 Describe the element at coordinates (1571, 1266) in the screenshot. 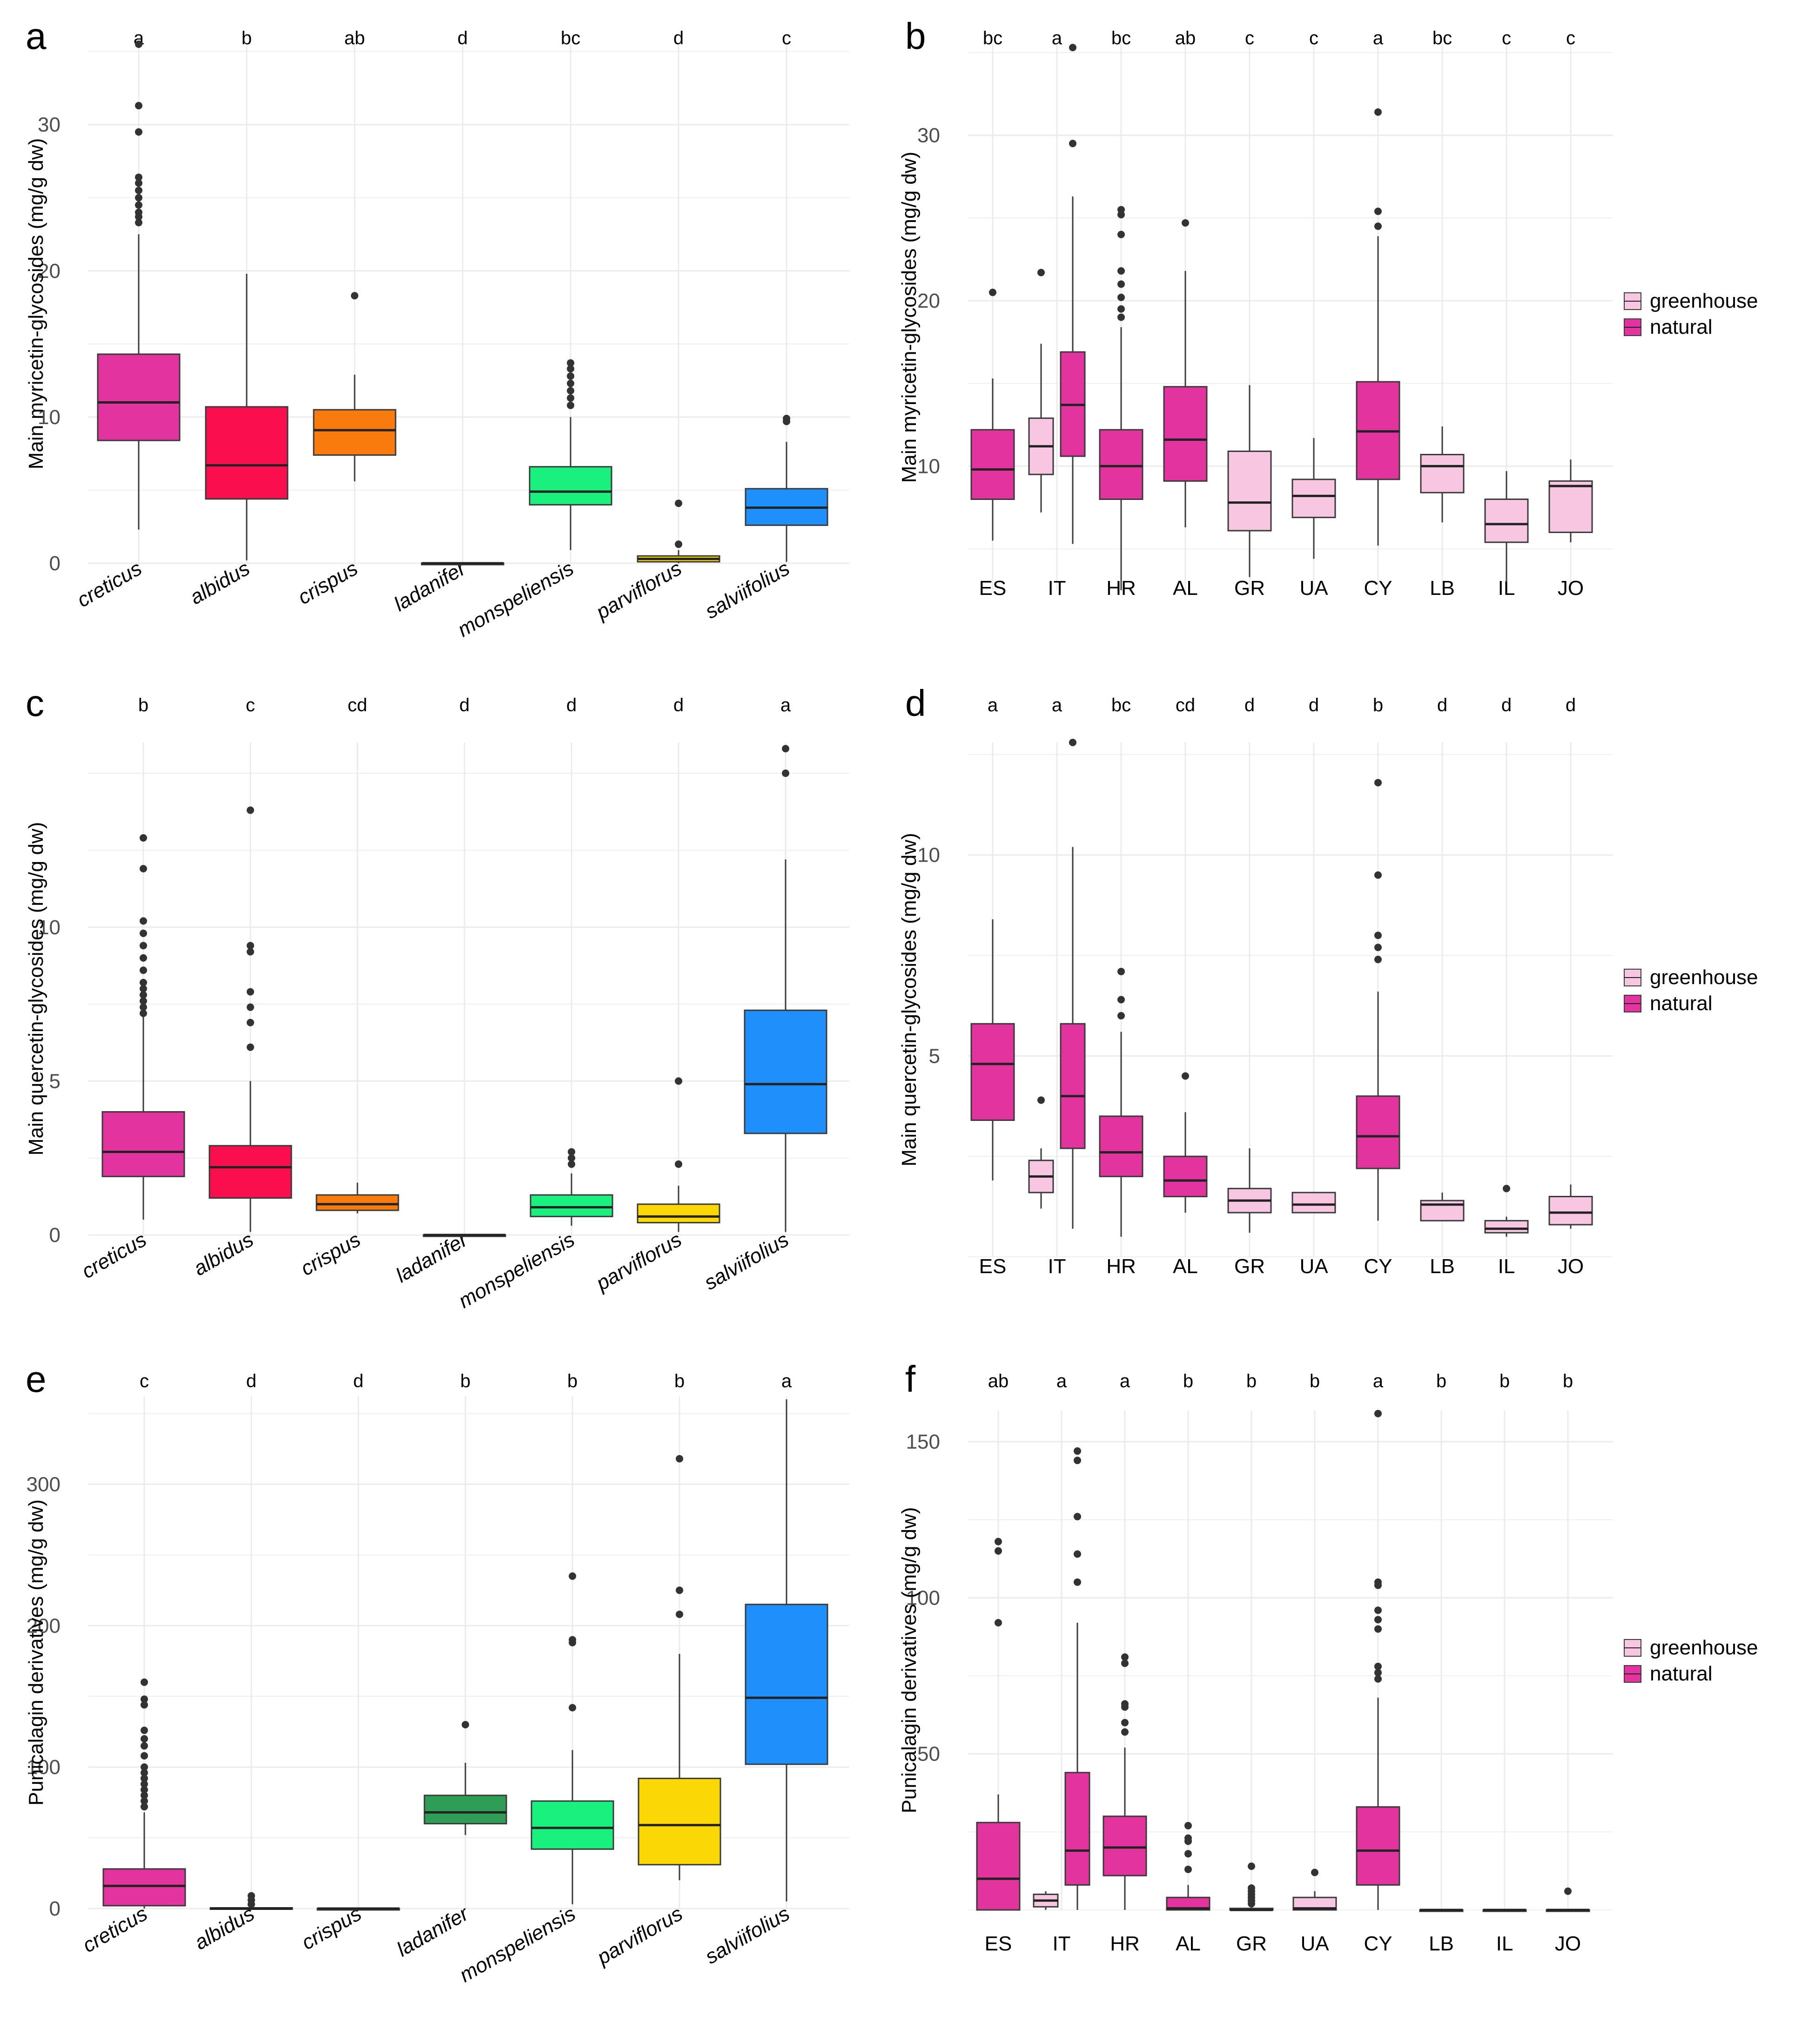

I see `x-tick-label: JO` at that location.